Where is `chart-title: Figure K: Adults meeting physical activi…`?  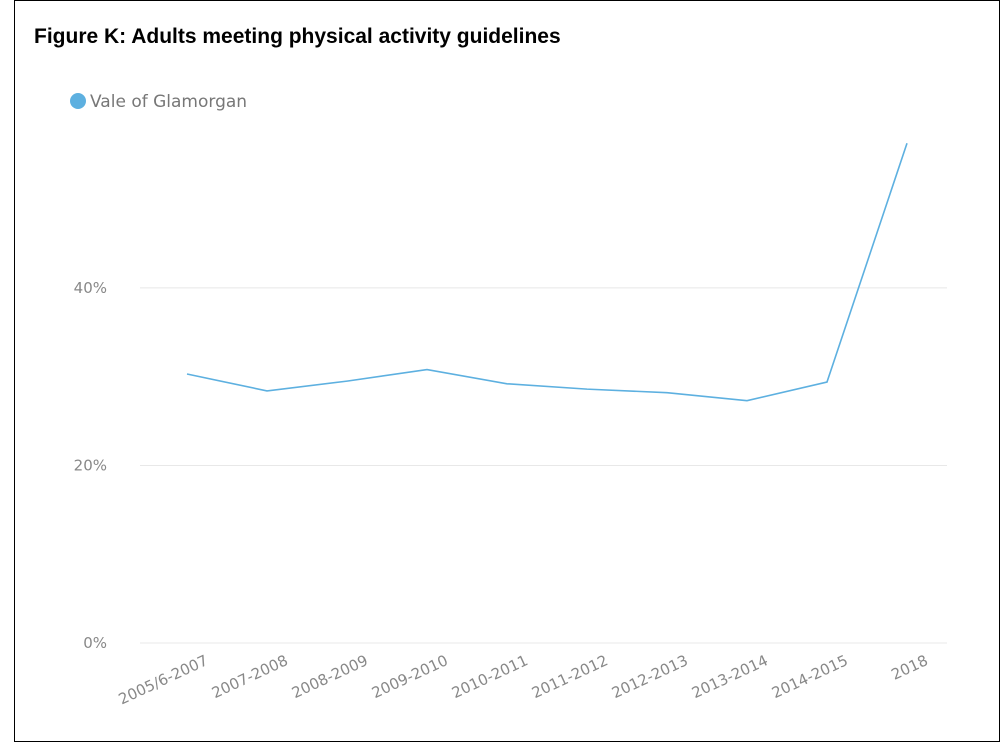 chart-title: Figure K: Adults meeting physical activi… is located at coordinates (297, 36).